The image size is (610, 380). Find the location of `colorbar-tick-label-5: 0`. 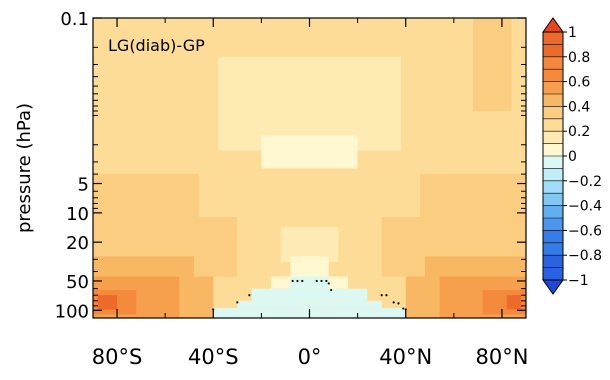

colorbar-tick-label-5: 0 is located at coordinates (572, 157).